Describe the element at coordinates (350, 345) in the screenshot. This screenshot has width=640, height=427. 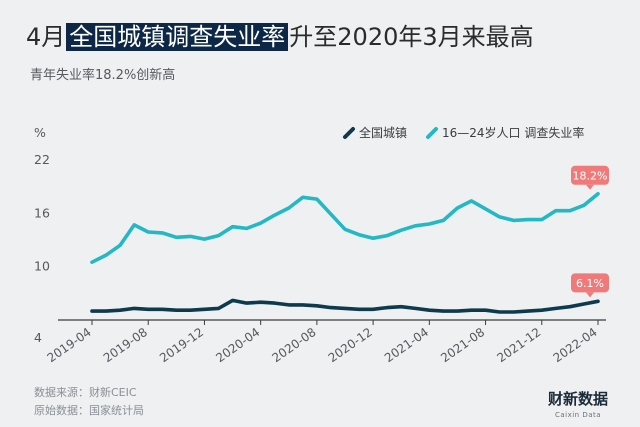
I see `x-tick-label: 2020-12` at that location.